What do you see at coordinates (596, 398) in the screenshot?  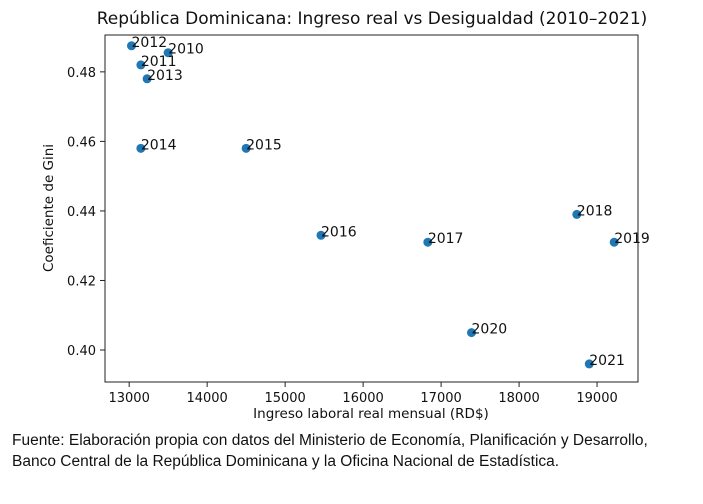 I see `x-tick-label: 19000` at bounding box center [596, 398].